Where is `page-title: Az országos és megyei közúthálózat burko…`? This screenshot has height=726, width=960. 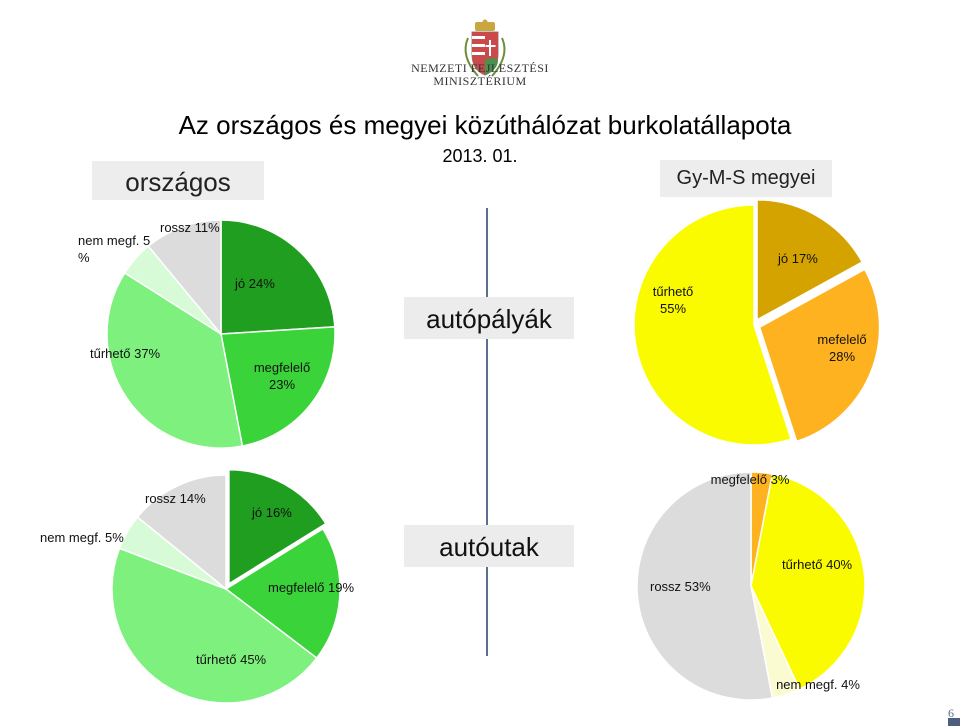 page-title: Az országos és megyei közúthálózat burko… is located at coordinates (485, 125).